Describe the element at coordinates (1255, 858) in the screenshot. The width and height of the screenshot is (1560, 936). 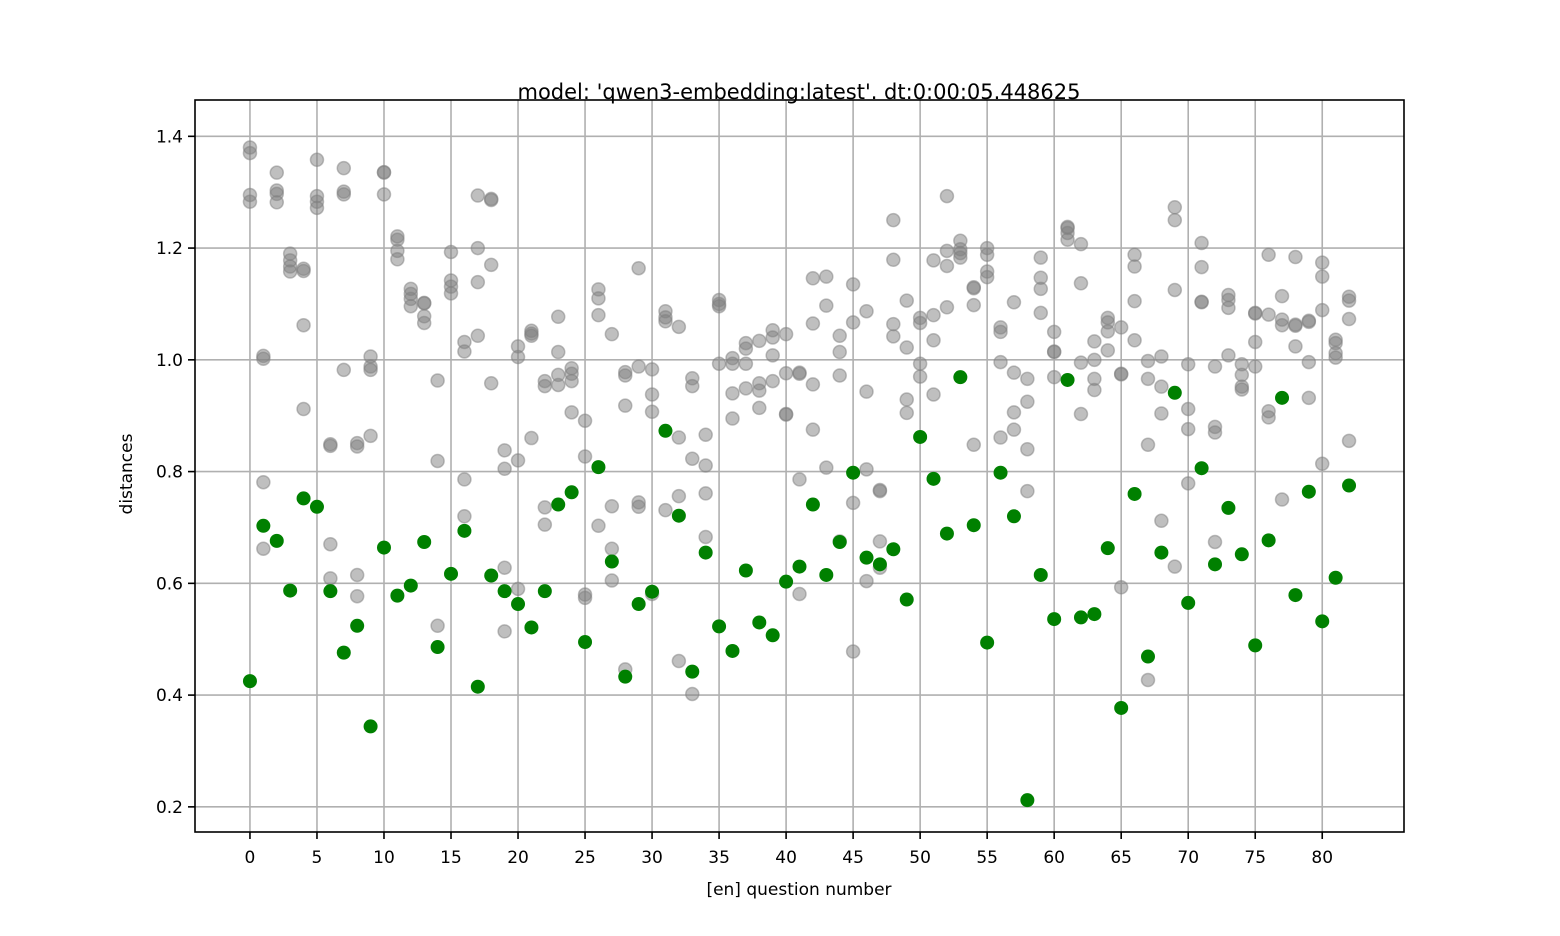
I see `x-tick-label: 75` at that location.